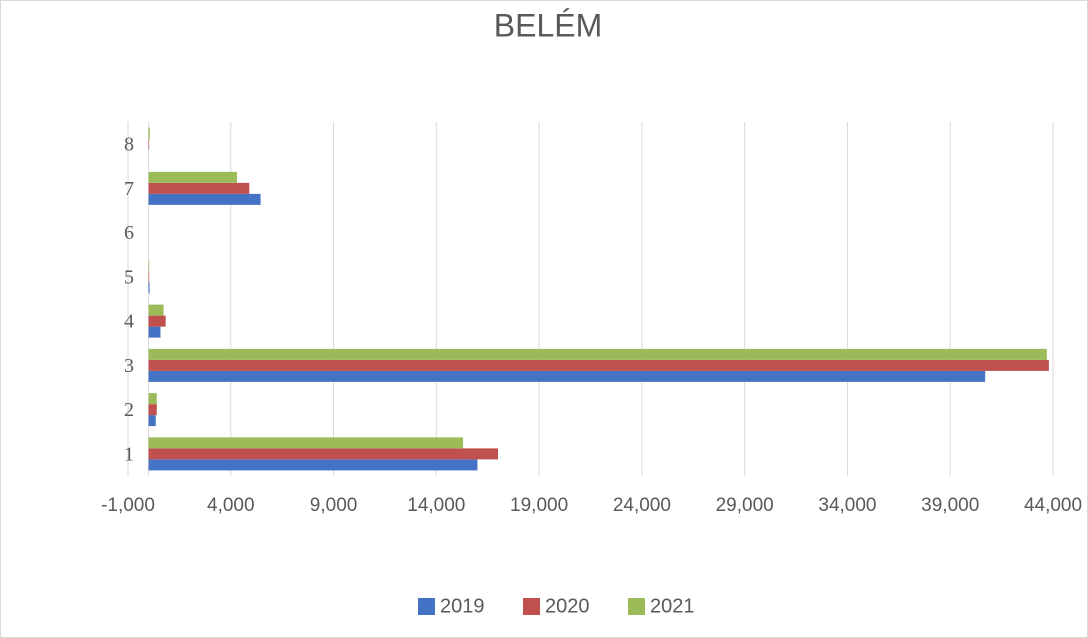  What do you see at coordinates (436, 505) in the screenshot?
I see `x-tick-label: 14,000` at bounding box center [436, 505].